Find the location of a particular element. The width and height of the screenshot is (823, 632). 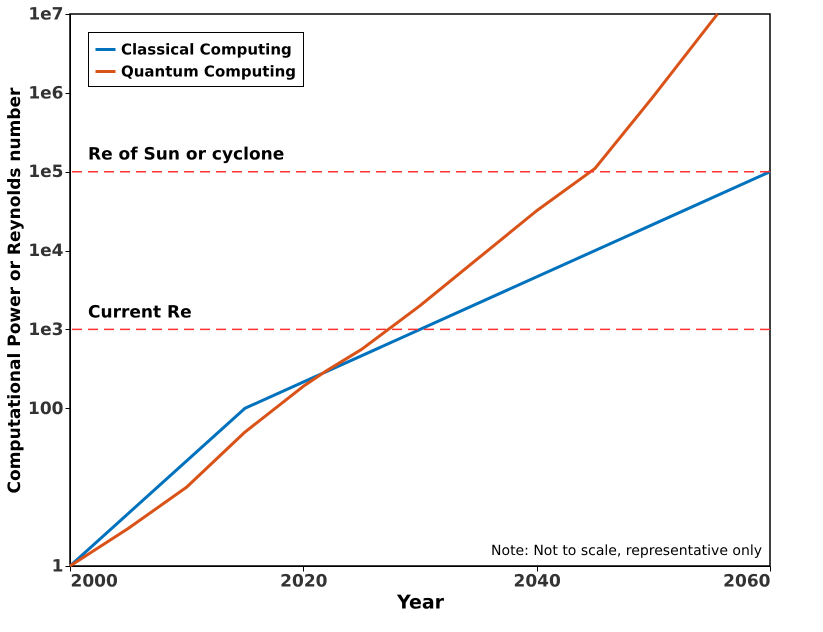

ref-line-label: Current Re is located at coordinates (140, 312).